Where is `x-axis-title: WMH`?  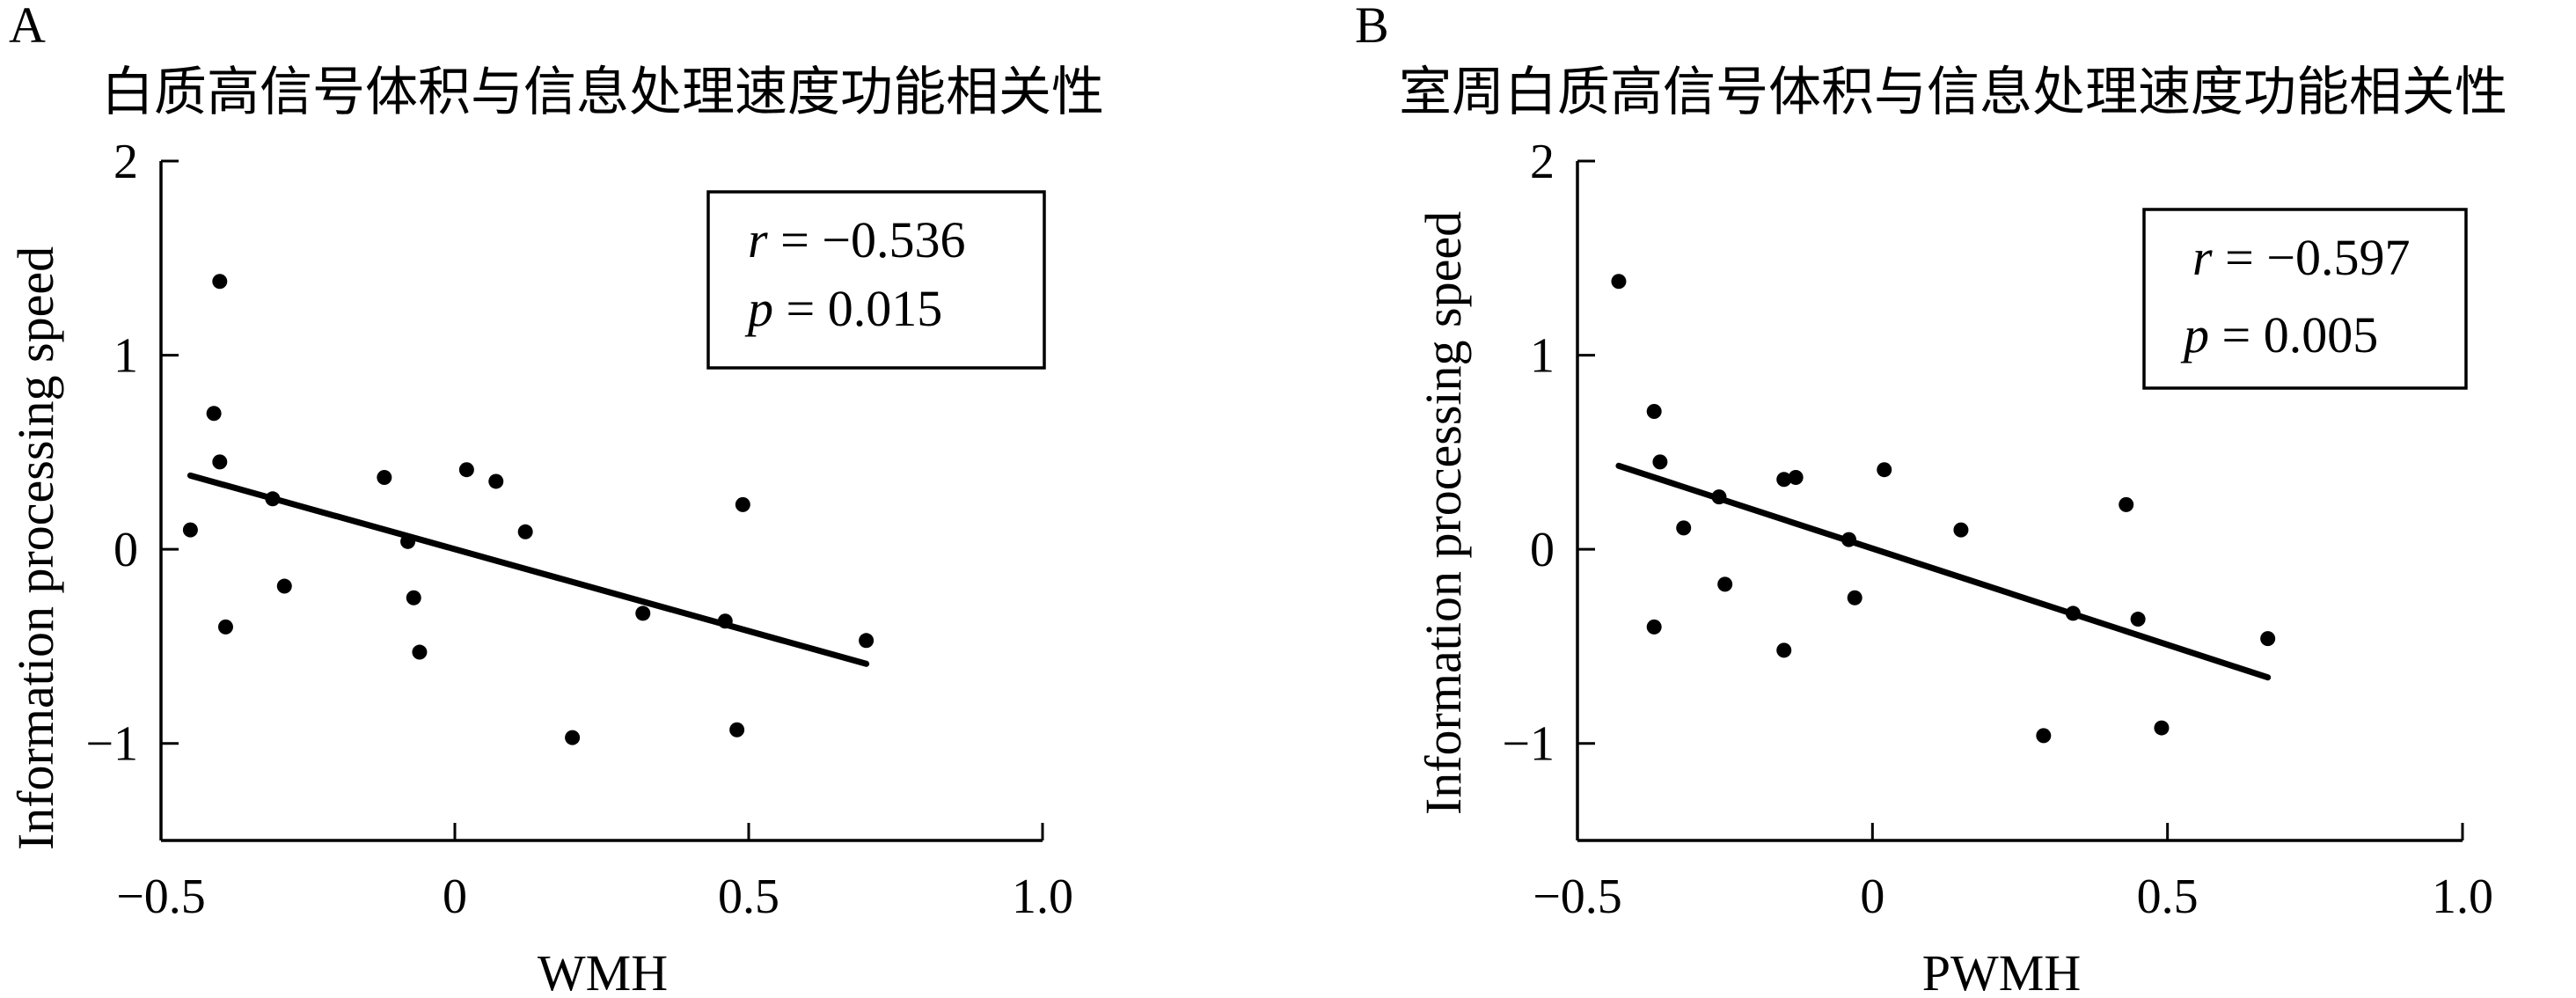 x-axis-title: WMH is located at coordinates (603, 971).